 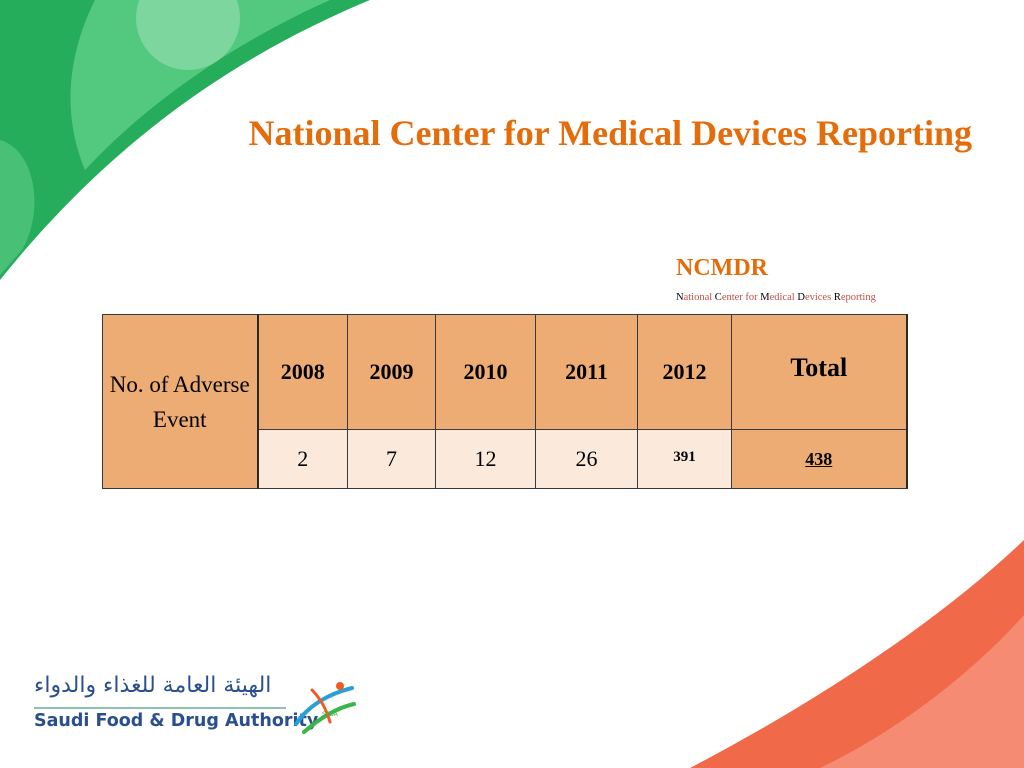 What do you see at coordinates (586, 459) in the screenshot?
I see `value-cell: 26` at bounding box center [586, 459].